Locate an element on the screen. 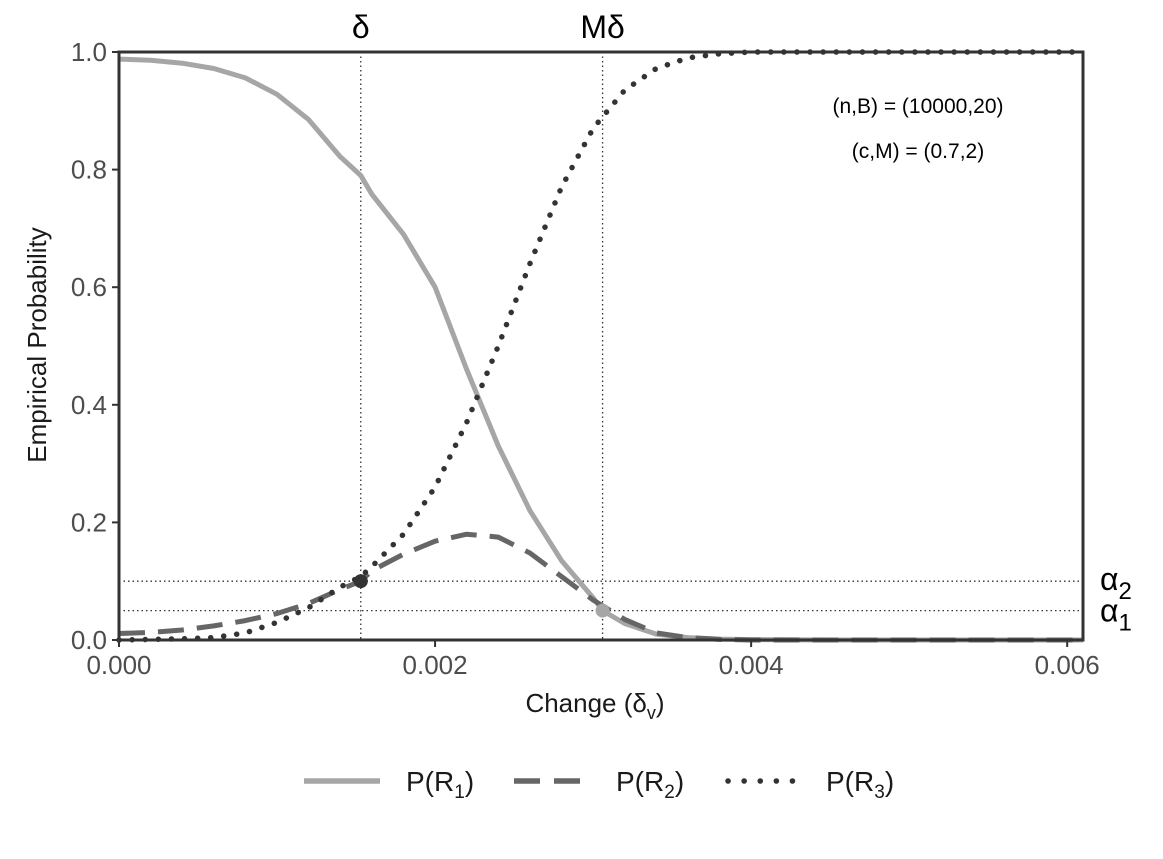 The height and width of the screenshot is (859, 1163). y-tick-label-3: 0.6 is located at coordinates (89, 287).